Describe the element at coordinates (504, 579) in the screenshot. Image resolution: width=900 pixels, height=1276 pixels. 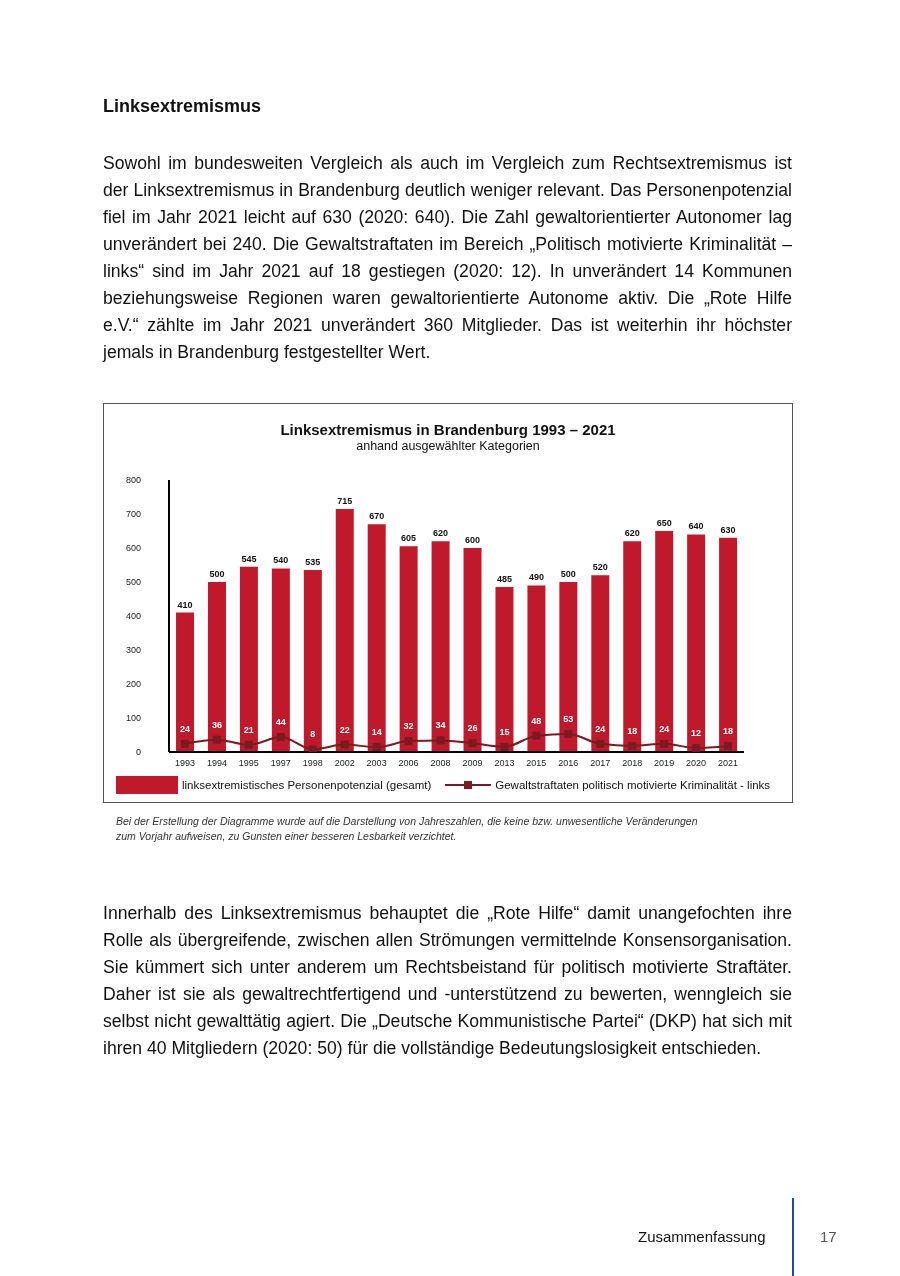
I see `data-label: 485` at that location.